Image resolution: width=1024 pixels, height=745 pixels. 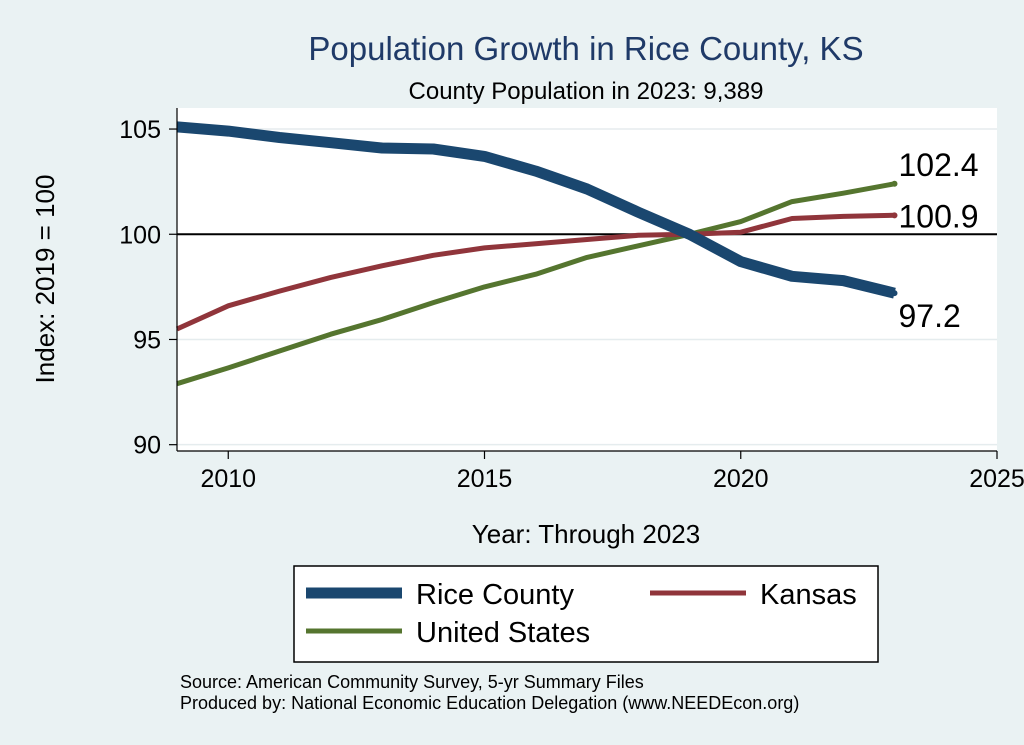 What do you see at coordinates (585, 48) in the screenshot?
I see `chart-title: Population Growth in Rice County, KS` at bounding box center [585, 48].